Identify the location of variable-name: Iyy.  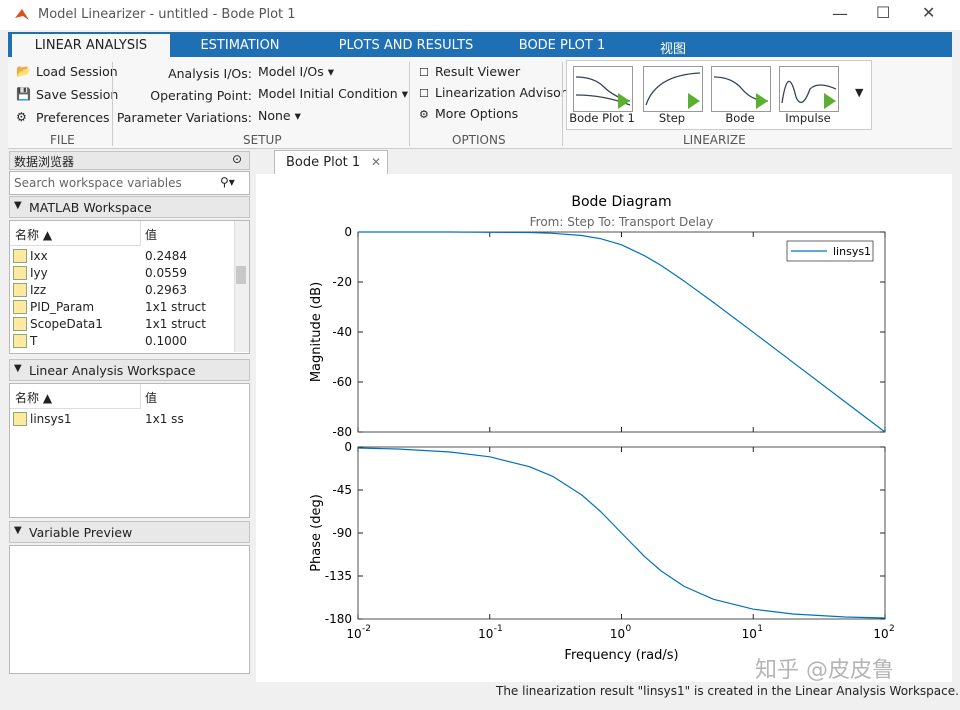
(39, 273).